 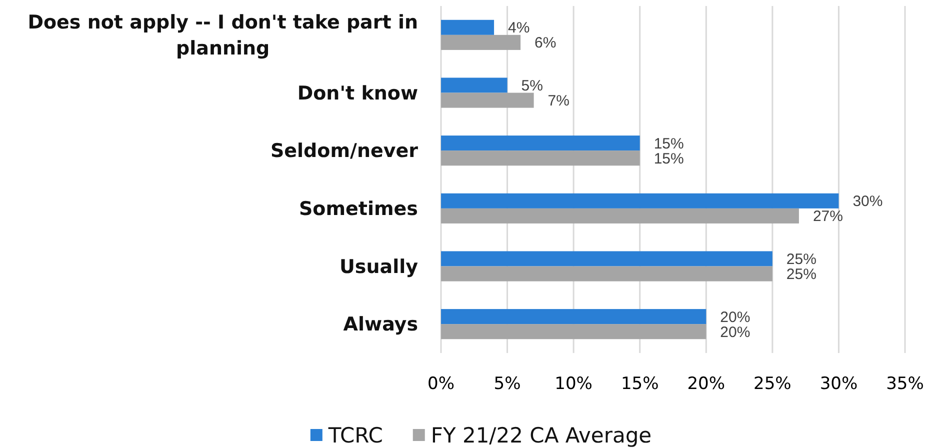 What do you see at coordinates (559, 101) in the screenshot?
I see `data-label: 7%` at bounding box center [559, 101].